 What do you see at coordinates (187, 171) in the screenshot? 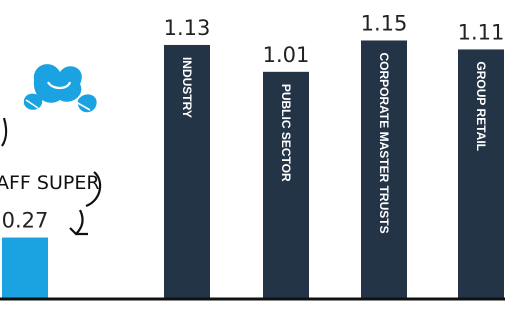
I see `bar-industry` at bounding box center [187, 171].